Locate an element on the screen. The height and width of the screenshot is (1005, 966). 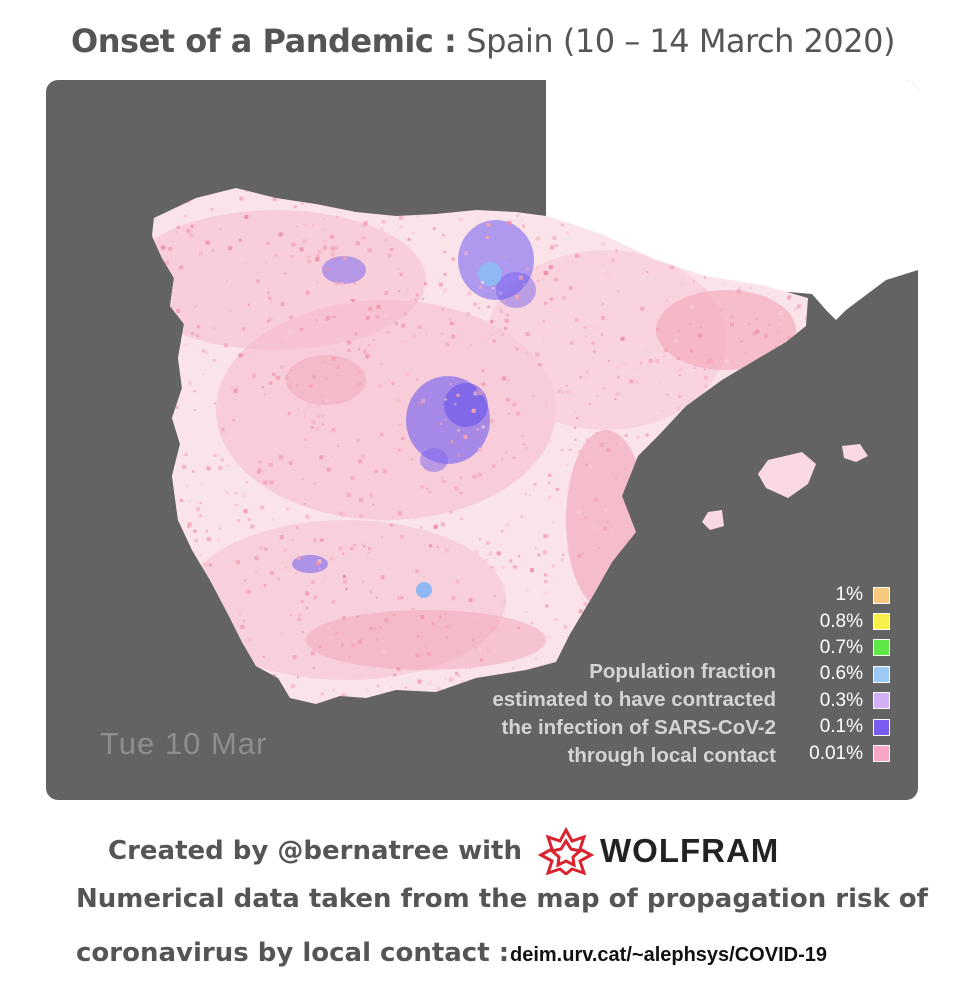
legend-row: 0.1% is located at coordinates (840, 727).